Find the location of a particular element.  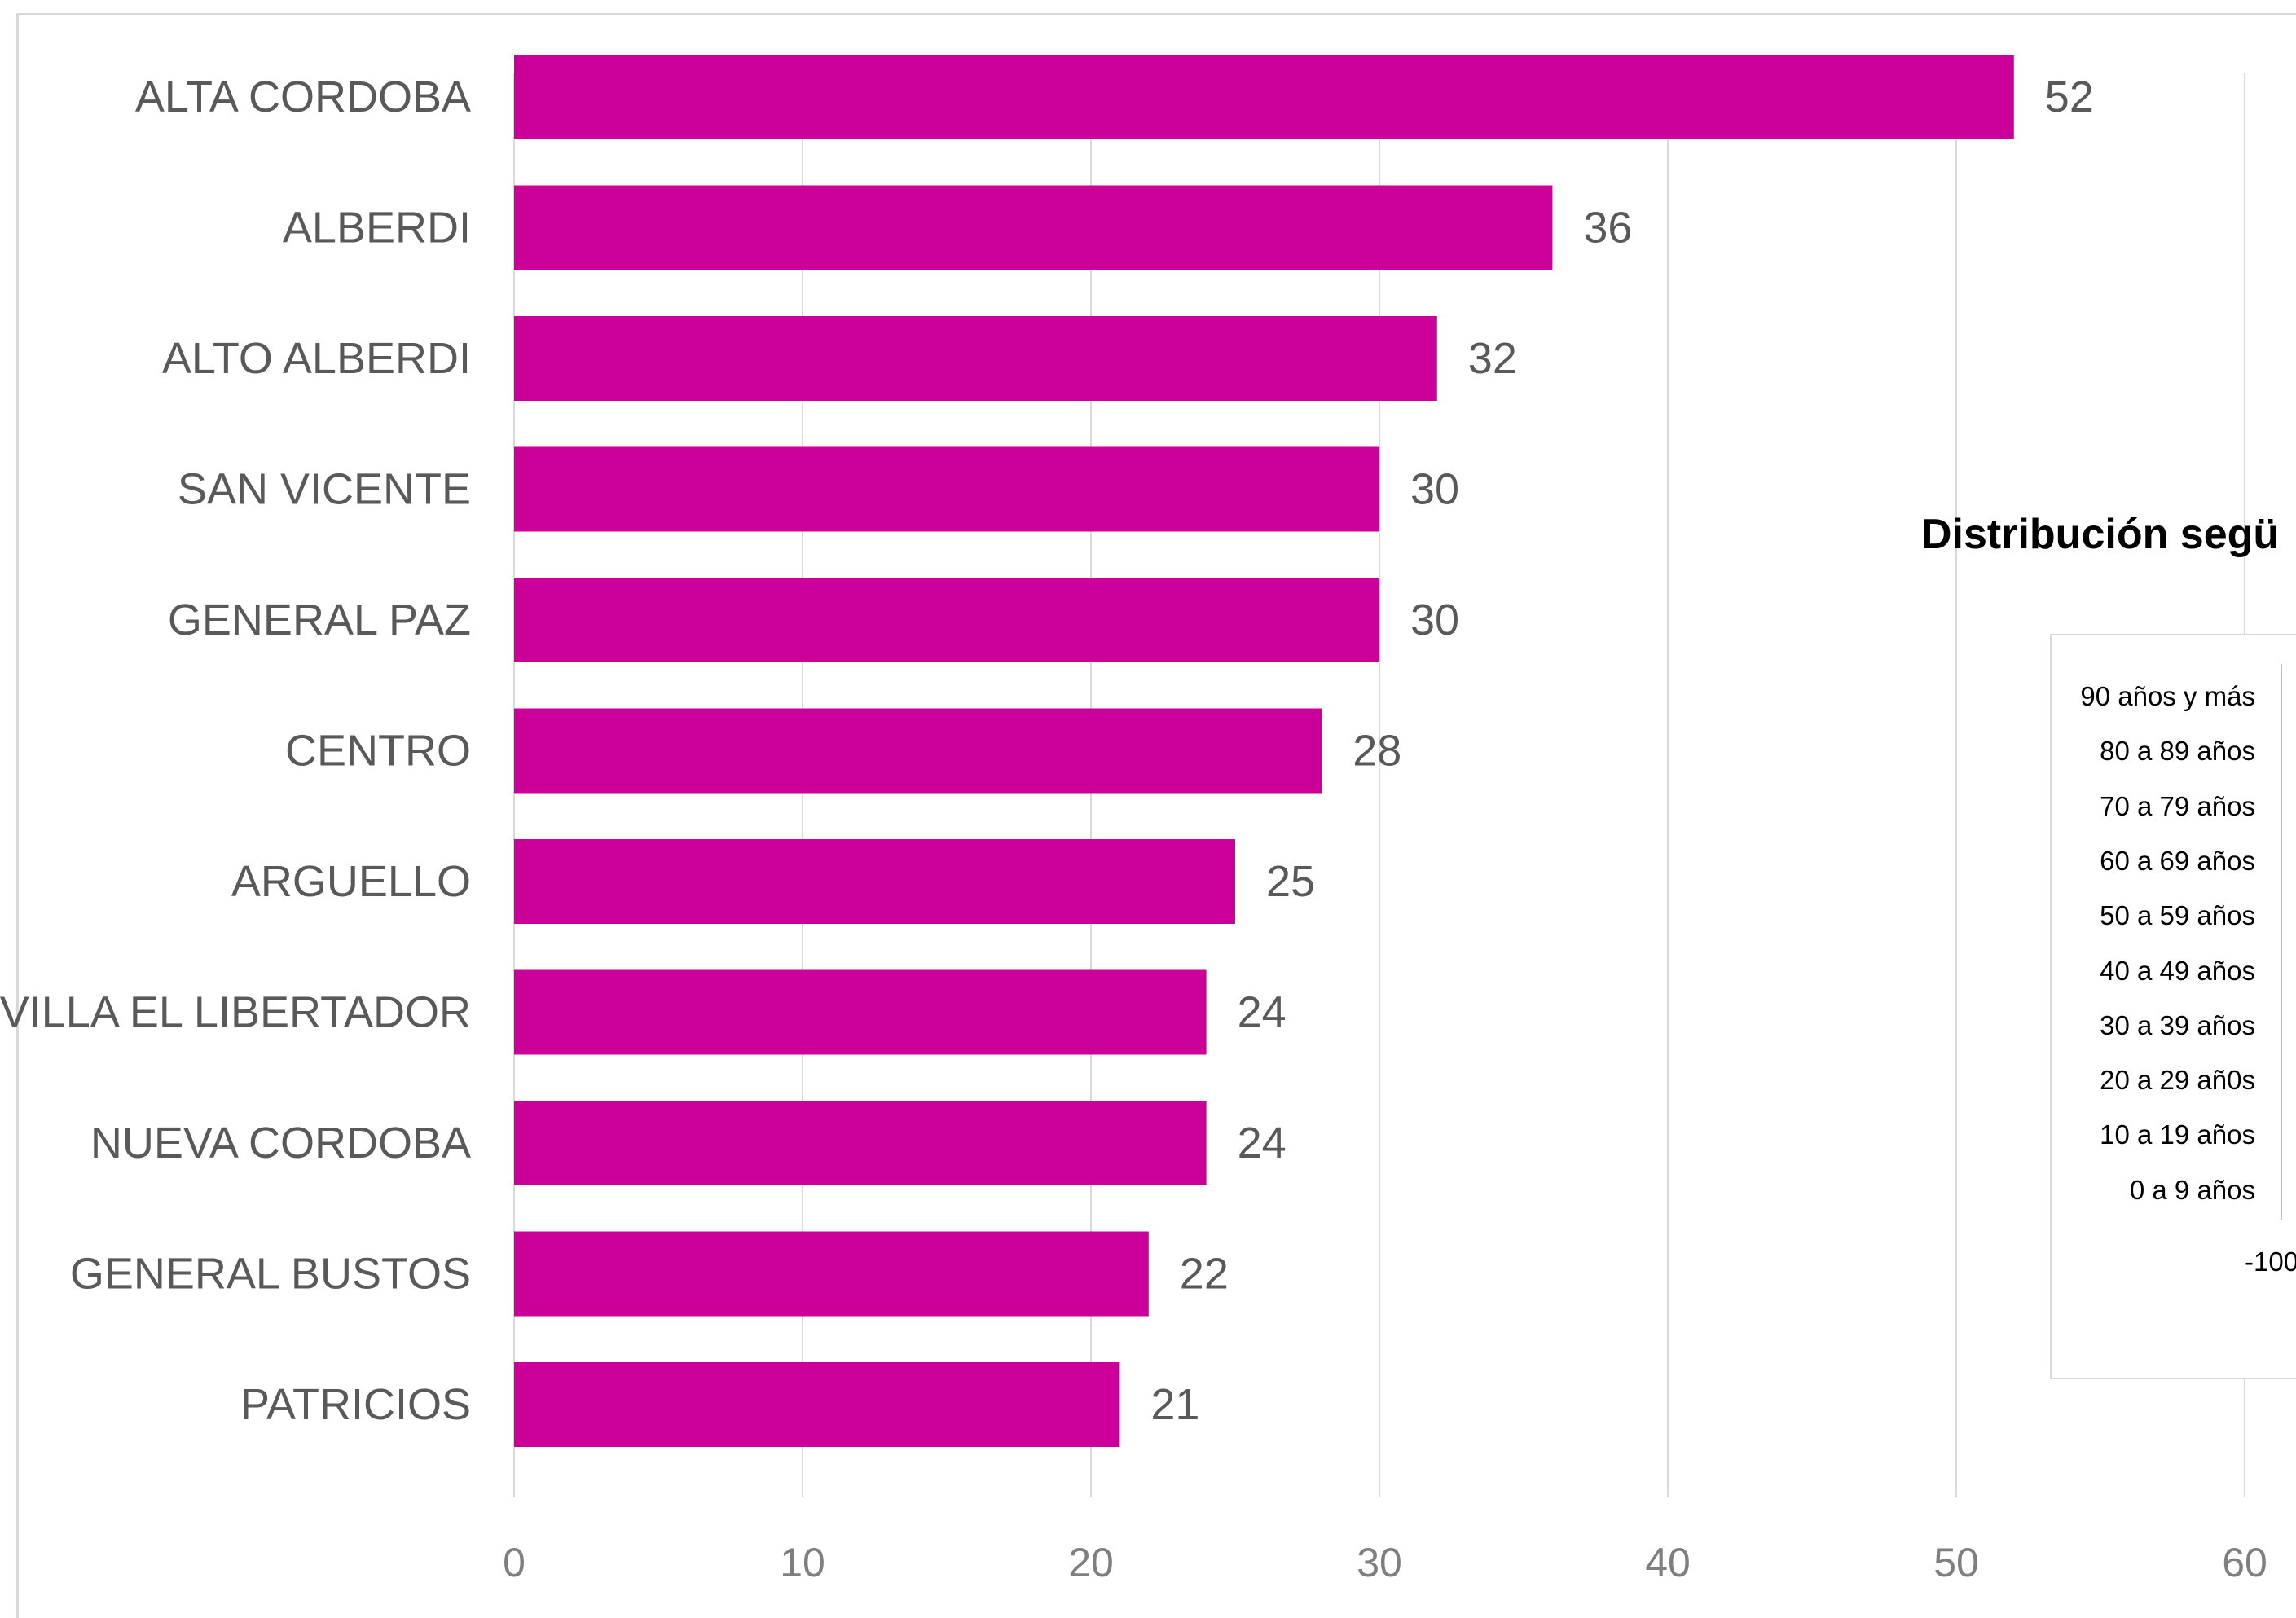

x-tick-label: 40 is located at coordinates (1668, 1562).